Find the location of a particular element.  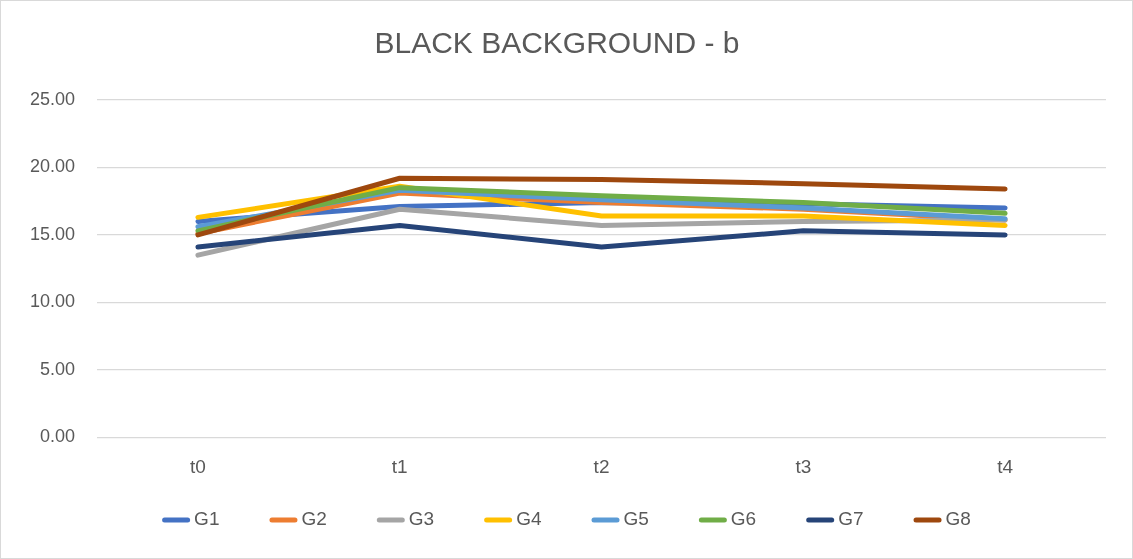

y-tick-label: 15.00 is located at coordinates (53, 233).